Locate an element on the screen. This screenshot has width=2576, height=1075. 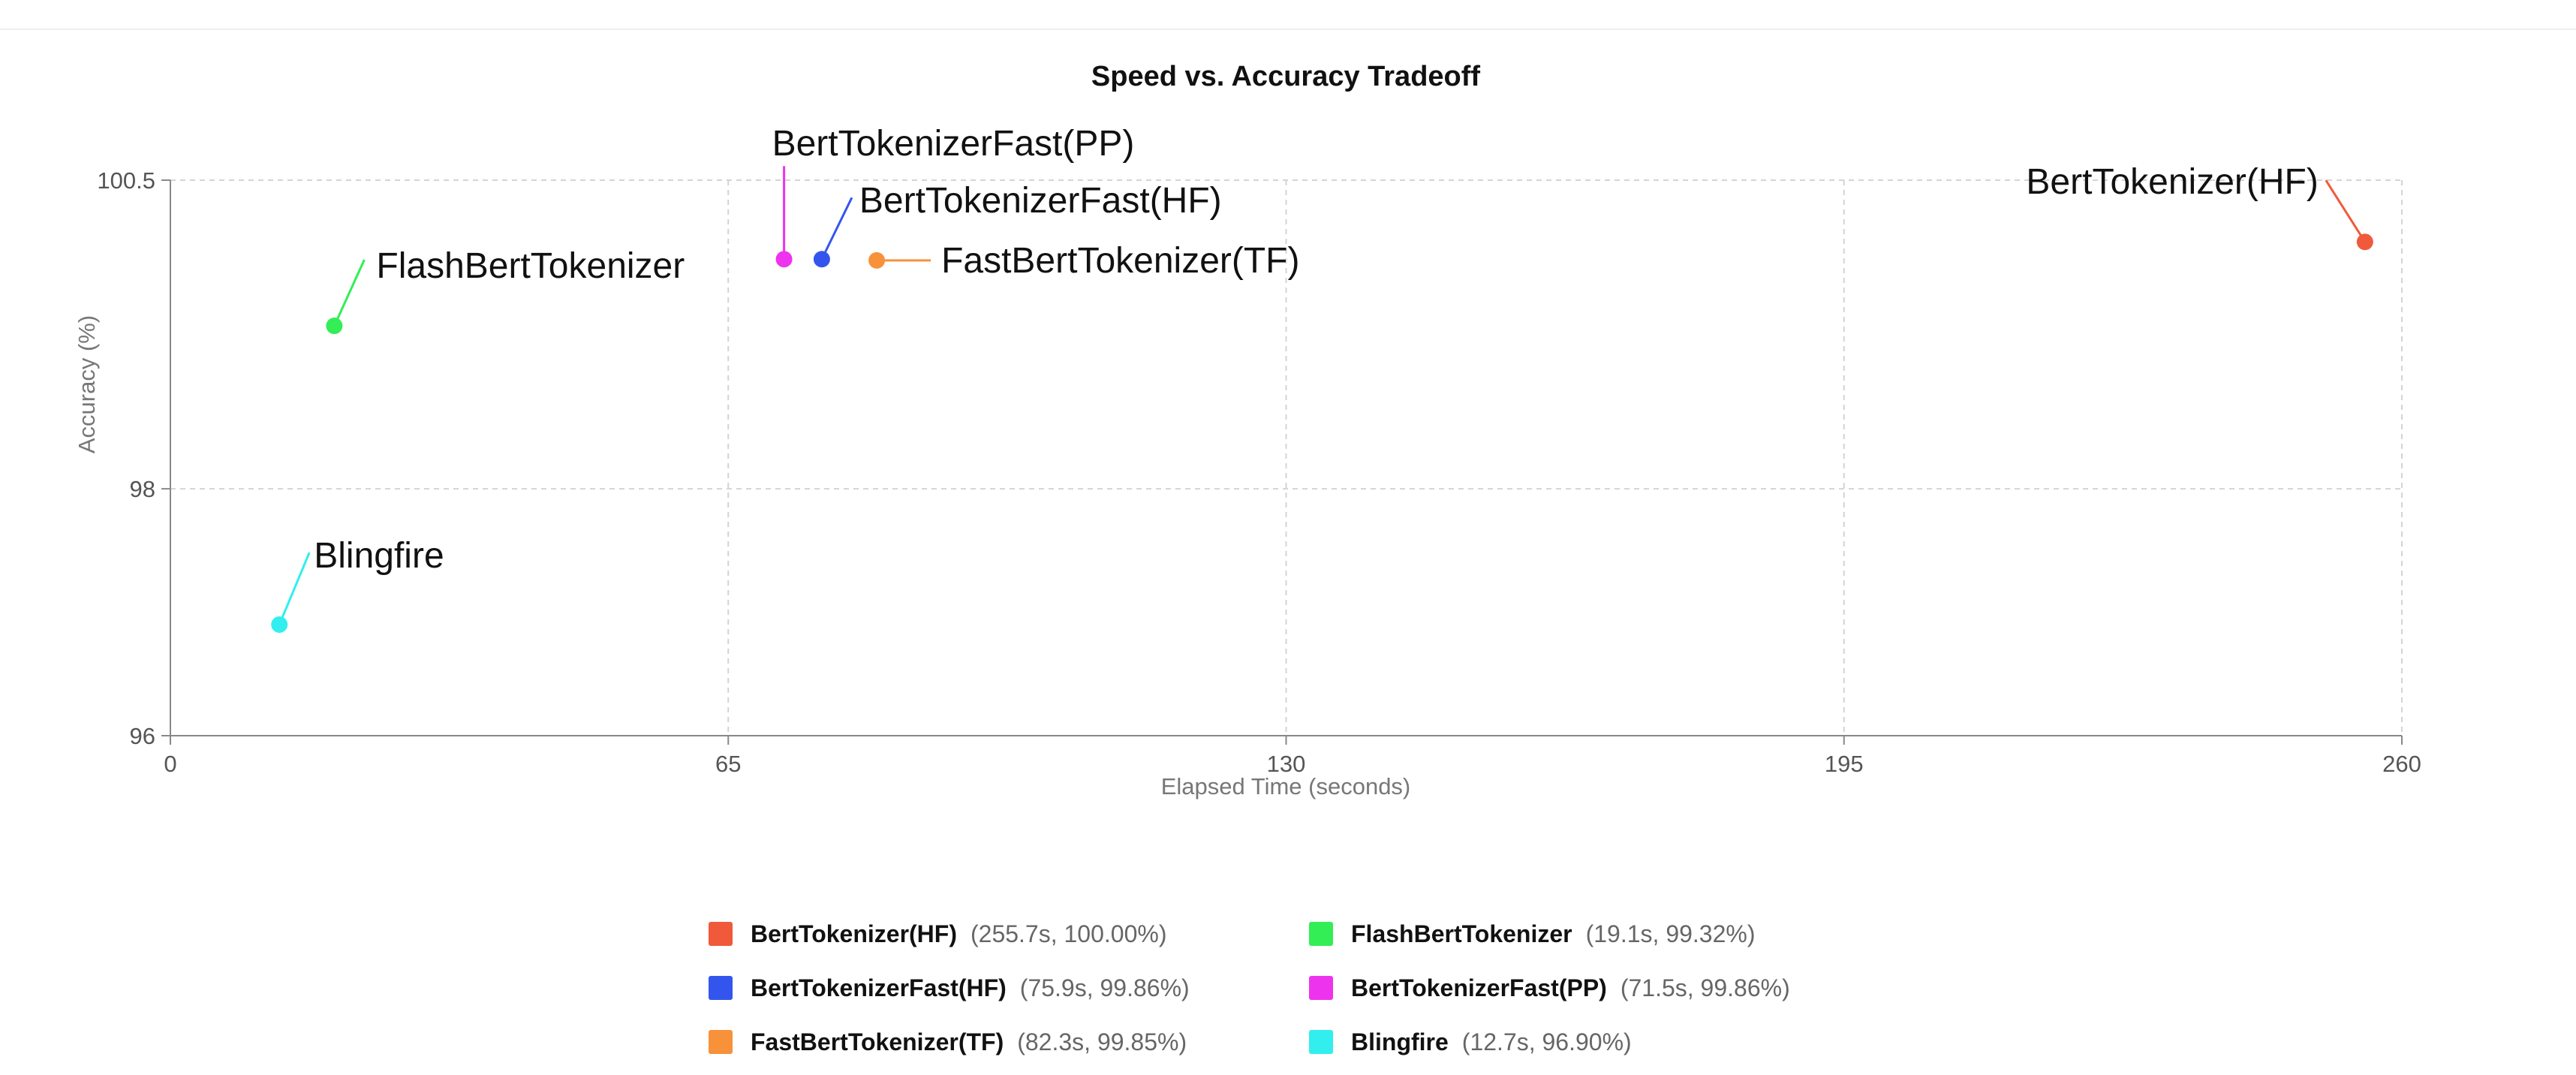
legend-item: BertTokenizerFast(PP) (71.5s, 99.86%) is located at coordinates (1609, 988).